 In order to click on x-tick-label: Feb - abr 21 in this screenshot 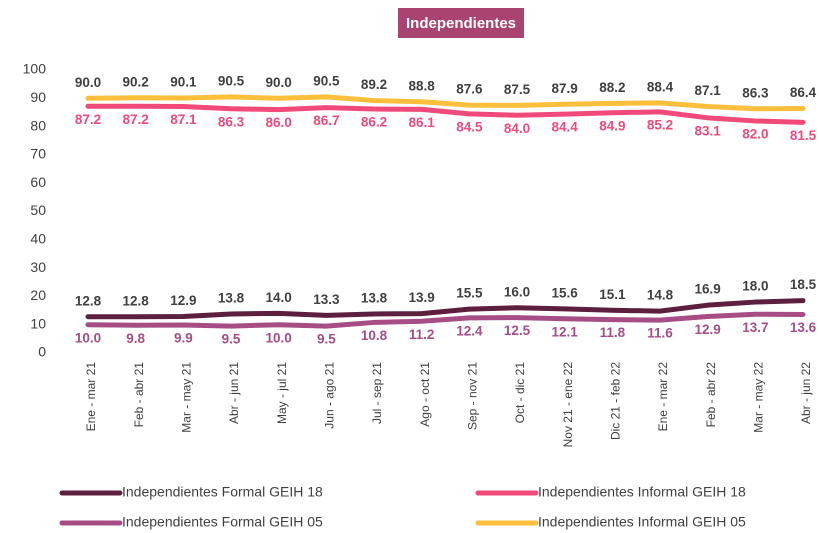, I will do `click(139, 395)`.